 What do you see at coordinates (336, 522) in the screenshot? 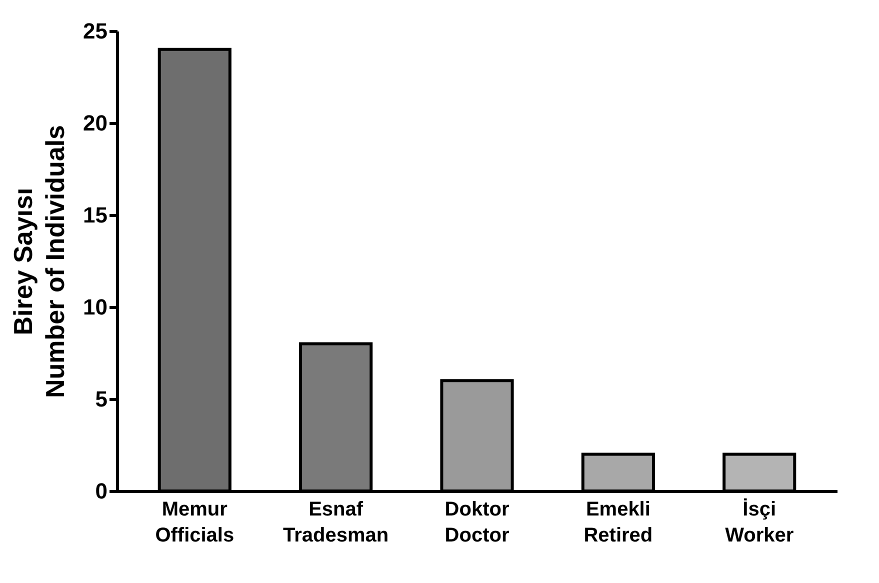
I see `x-tick-label: Esnaf Tradesman` at bounding box center [336, 522].